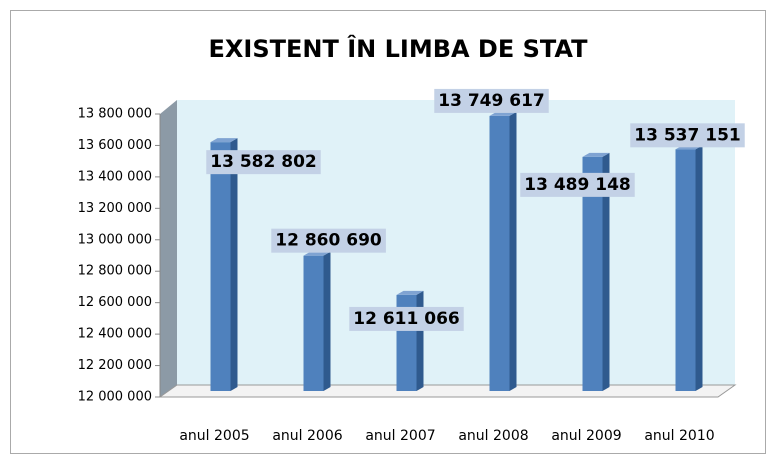 This screenshot has height=464, width=776. Describe the element at coordinates (447, 391) in the screenshot. I see `floor` at that location.